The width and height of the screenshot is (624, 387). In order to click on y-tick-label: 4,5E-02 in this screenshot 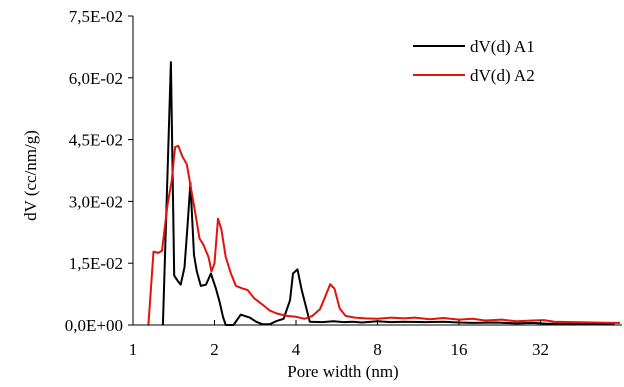, I will do `click(96, 140)`.